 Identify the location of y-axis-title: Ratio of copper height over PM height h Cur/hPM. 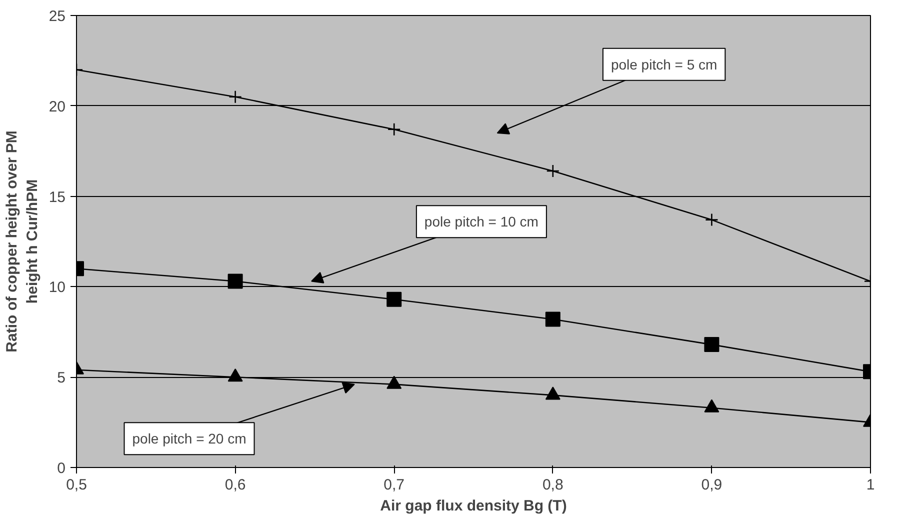
(22, 241).